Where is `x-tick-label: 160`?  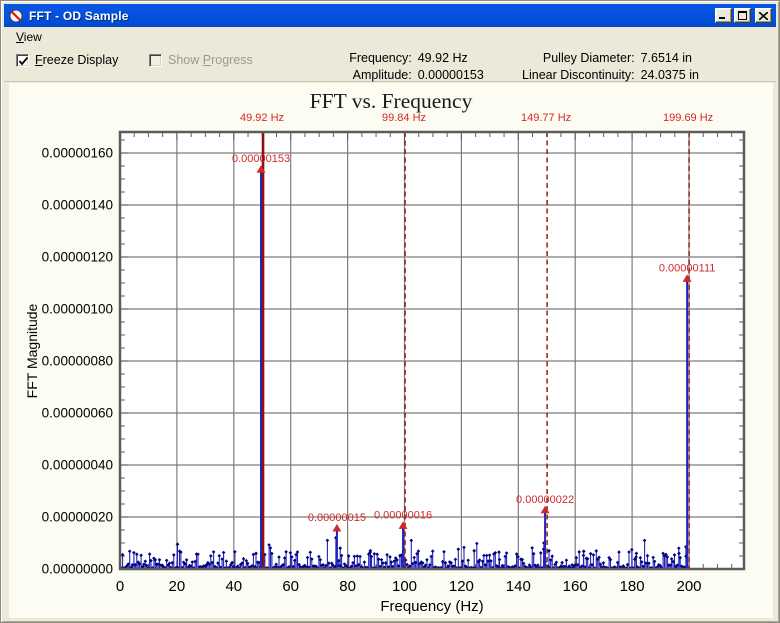 x-tick-label: 160 is located at coordinates (575, 586).